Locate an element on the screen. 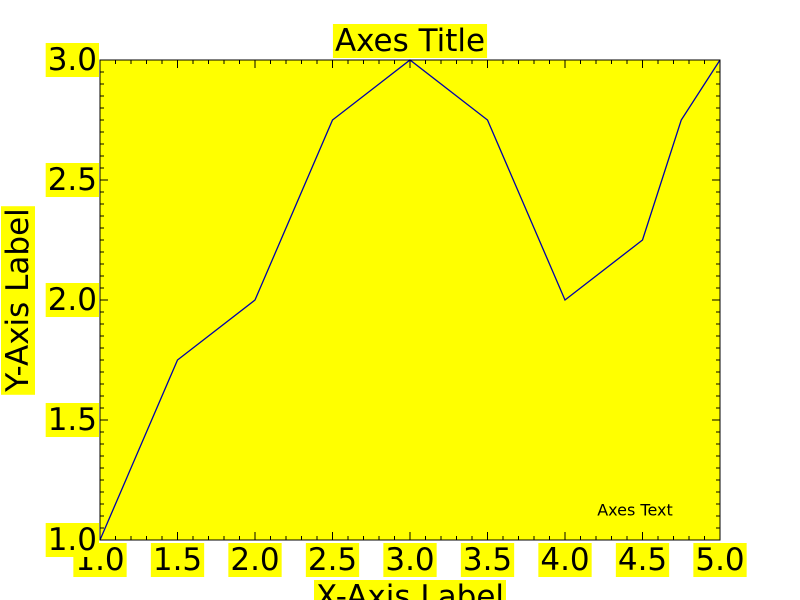  y-axis-label: Y-Axis Label is located at coordinates (18, 300).